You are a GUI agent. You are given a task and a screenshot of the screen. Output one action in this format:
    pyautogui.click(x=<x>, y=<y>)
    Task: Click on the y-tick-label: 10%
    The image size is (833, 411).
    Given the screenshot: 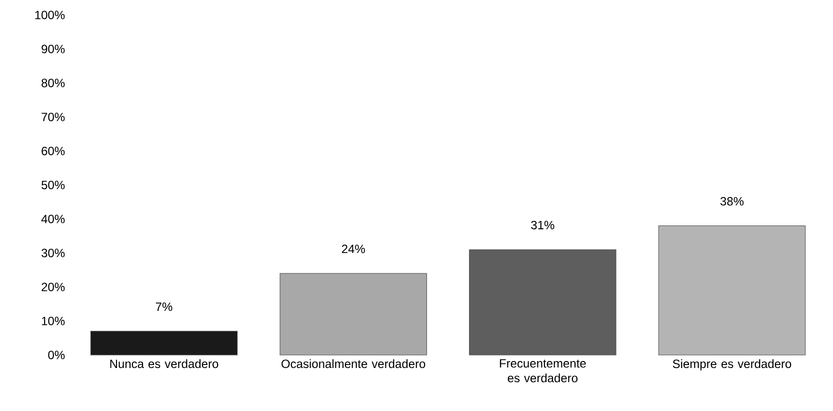 What is the action you would take?
    pyautogui.click(x=53, y=321)
    